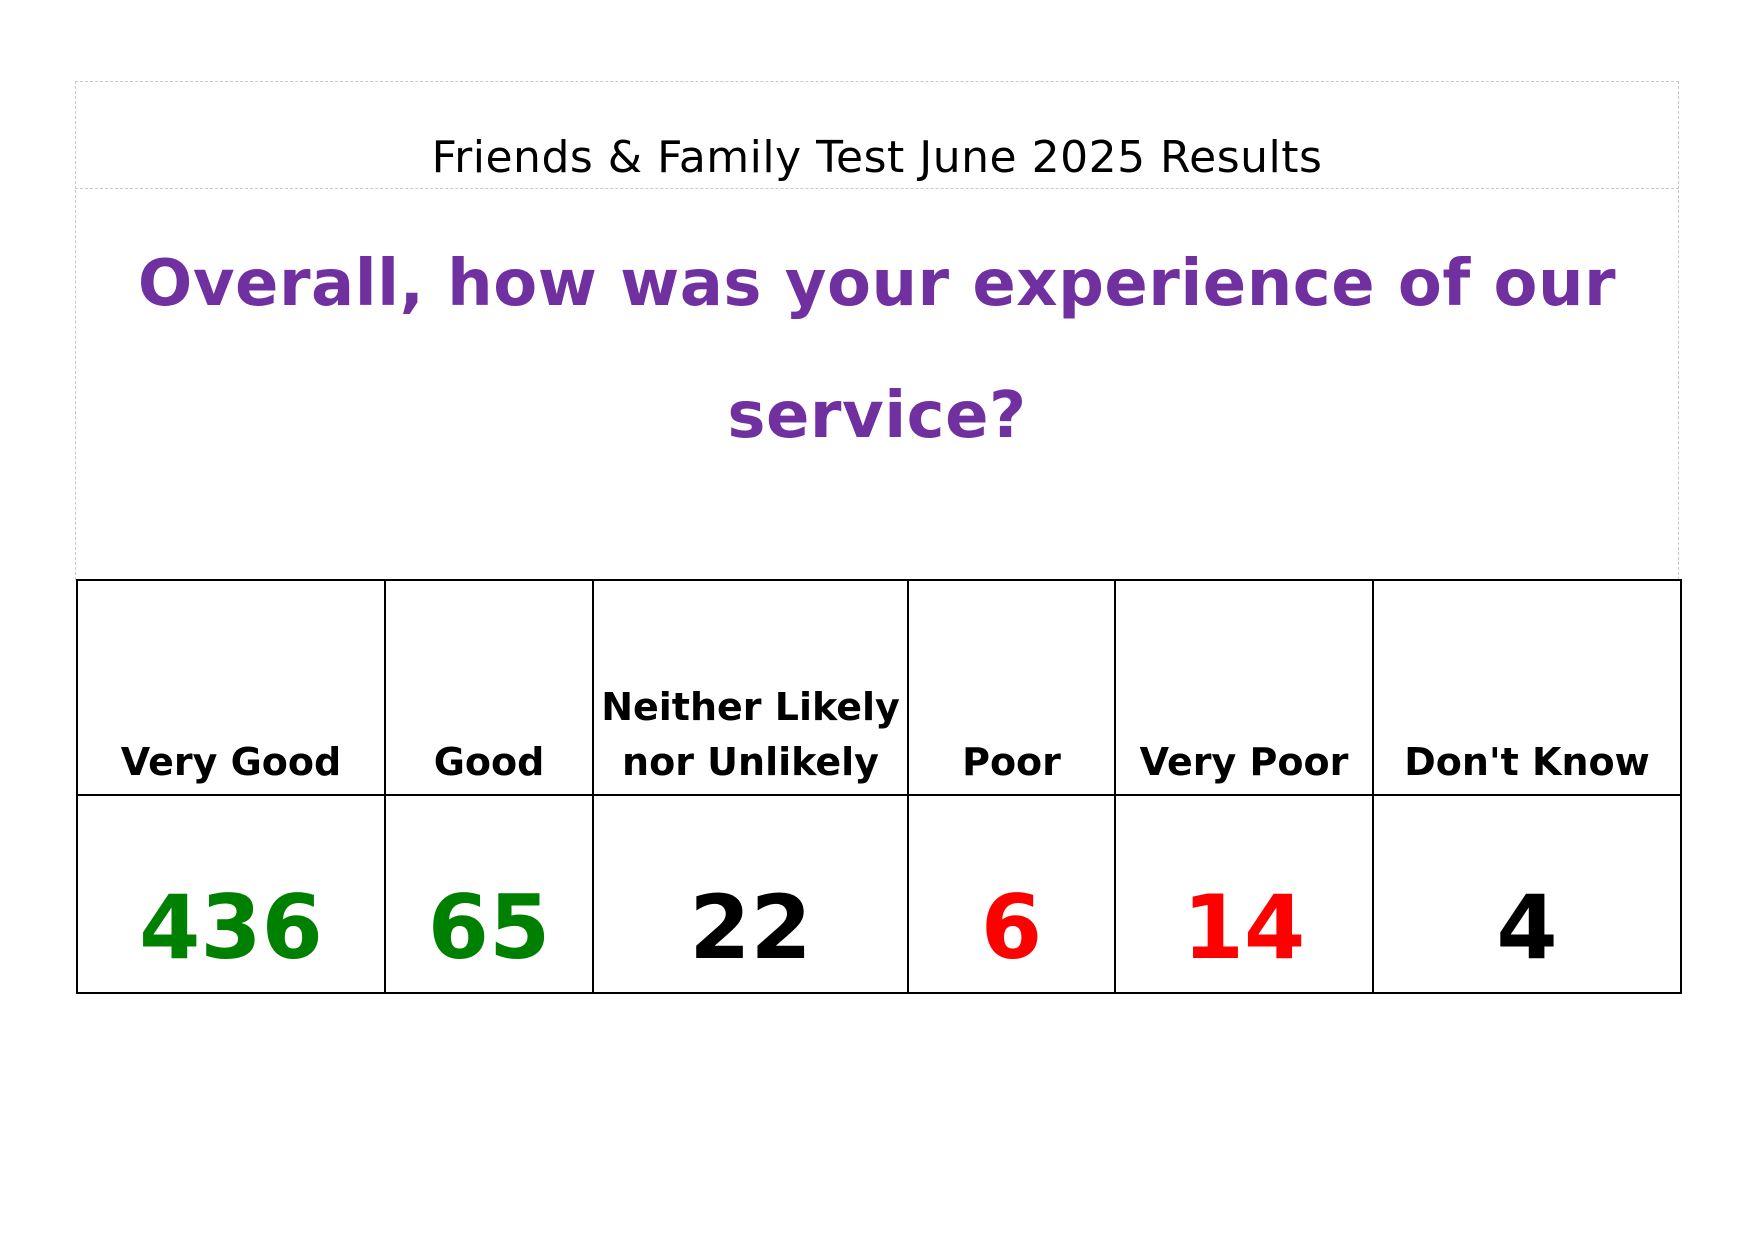 The image size is (1750, 1240). What do you see at coordinates (489, 687) in the screenshot?
I see `header-good: Good` at bounding box center [489, 687].